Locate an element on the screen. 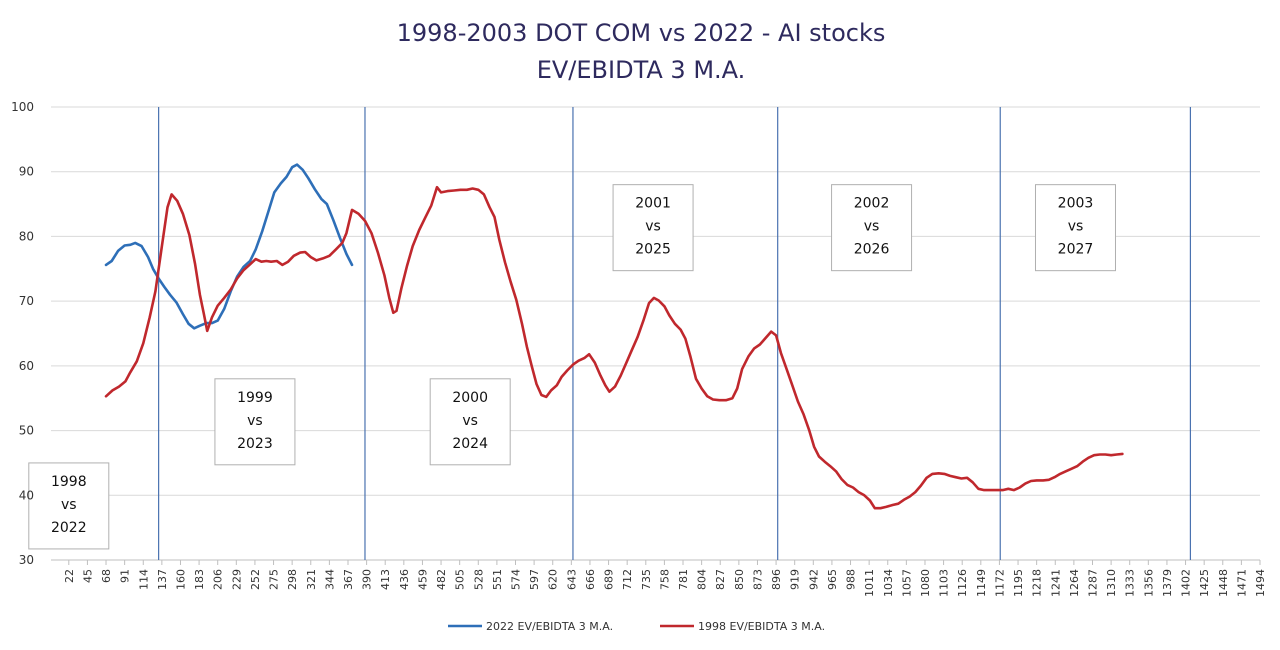  period-label-text: 2022 is located at coordinates (69, 528).